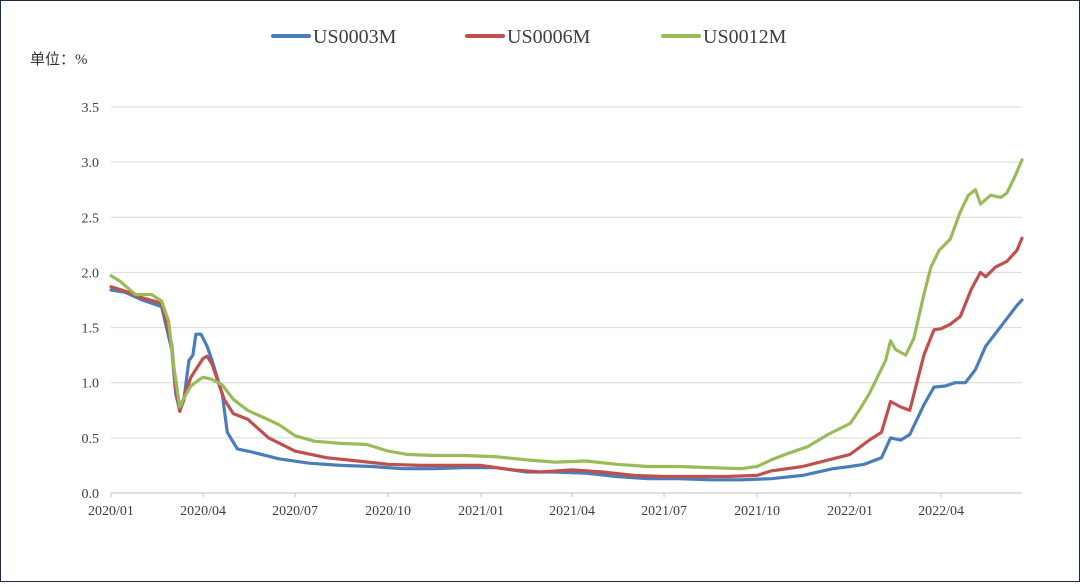 The height and width of the screenshot is (586, 1080). What do you see at coordinates (572, 511) in the screenshot?
I see `x-tick-label: 2021/04` at bounding box center [572, 511].